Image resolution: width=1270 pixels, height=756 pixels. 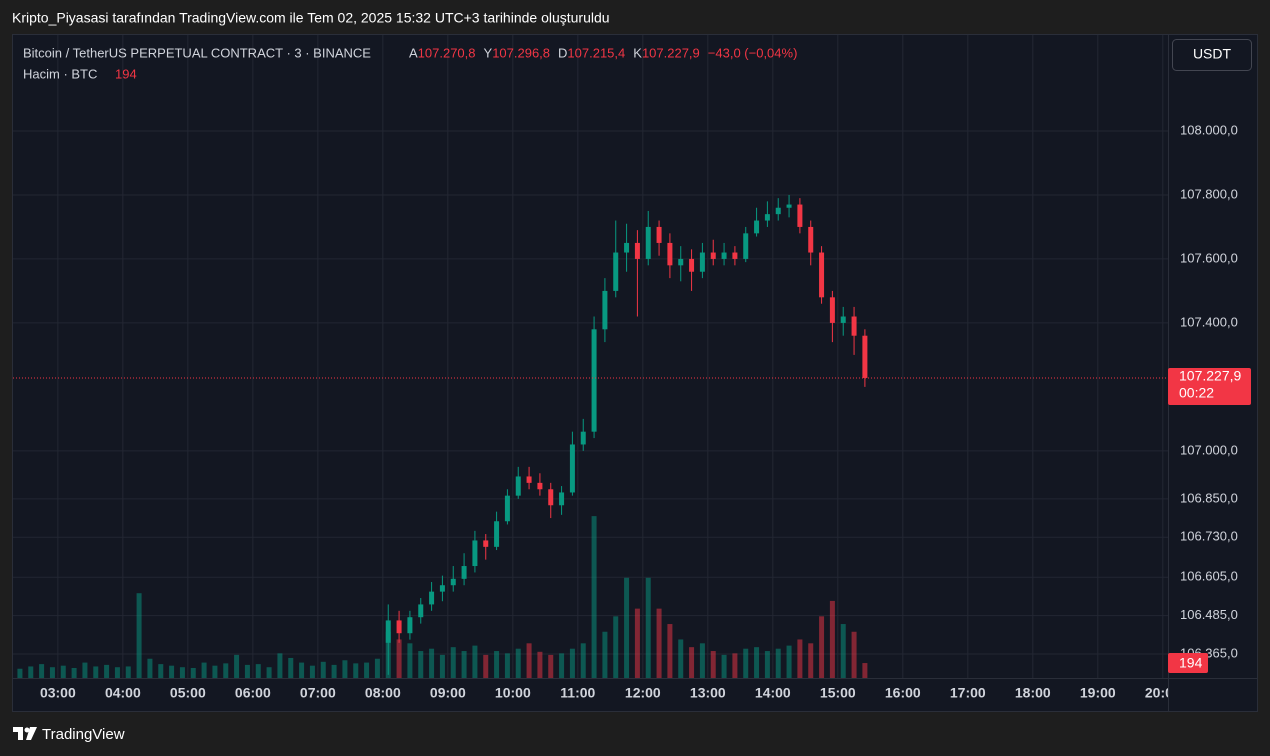 I want to click on last-price-box, so click(x=1209, y=386).